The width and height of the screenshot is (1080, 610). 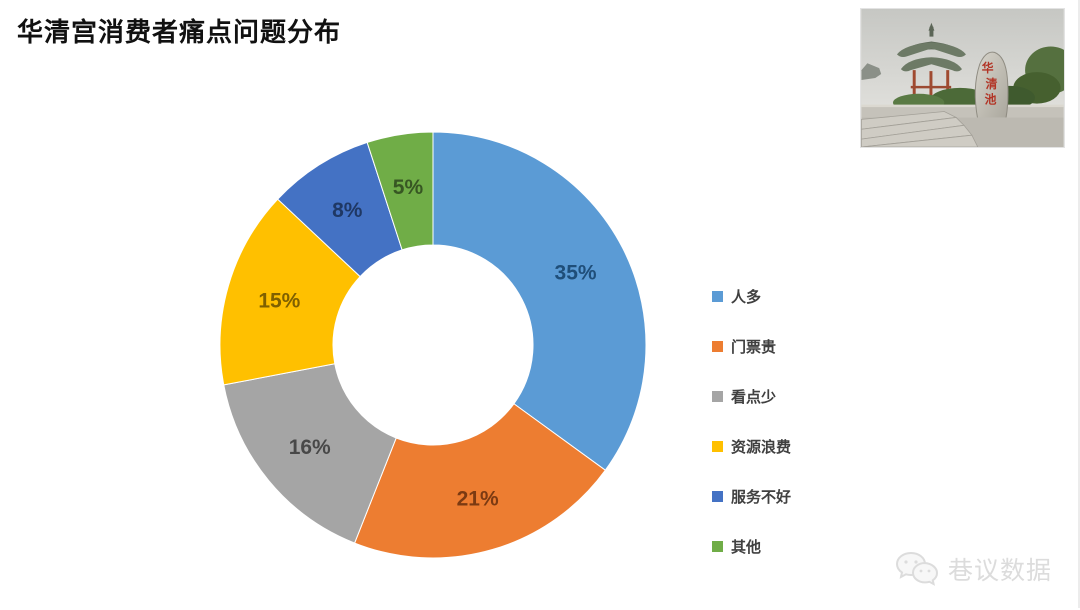 What do you see at coordinates (717, 346) in the screenshot?
I see `legend-swatch-expensive-ticket` at bounding box center [717, 346].